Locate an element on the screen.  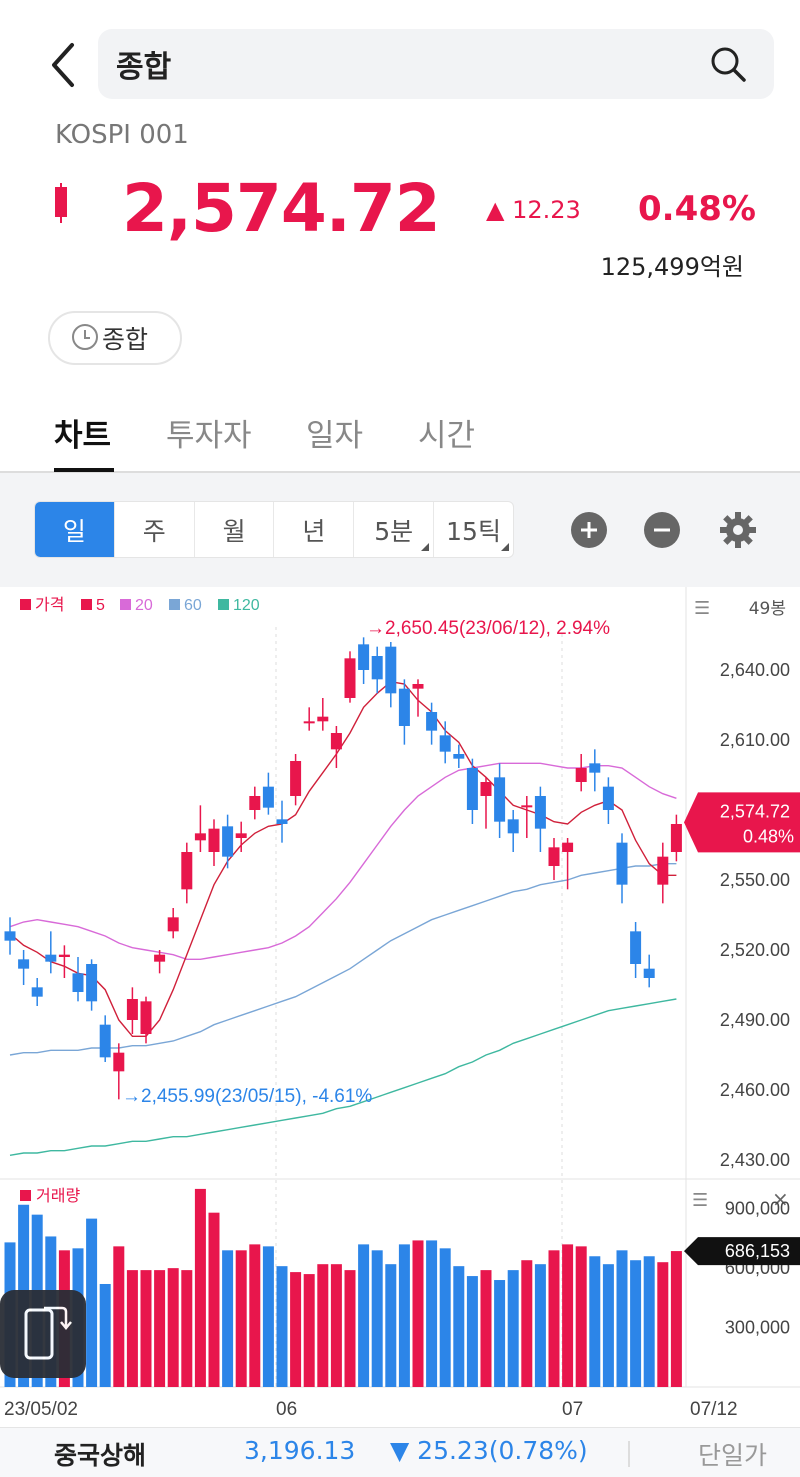
period-year-label: 년 is located at coordinates (314, 531).